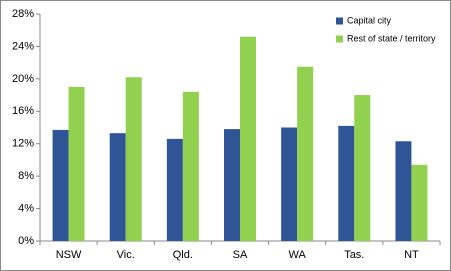 This screenshot has width=451, height=271. Describe the element at coordinates (26, 176) in the screenshot. I see `y-tick-label: 8%` at that location.